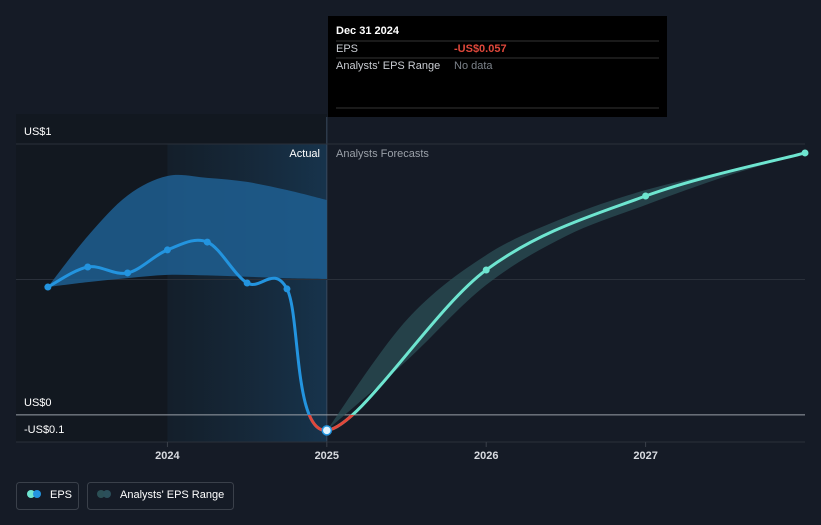 This screenshot has height=525, width=821. What do you see at coordinates (473, 66) in the screenshot?
I see `tooltip-value: No data` at bounding box center [473, 66].